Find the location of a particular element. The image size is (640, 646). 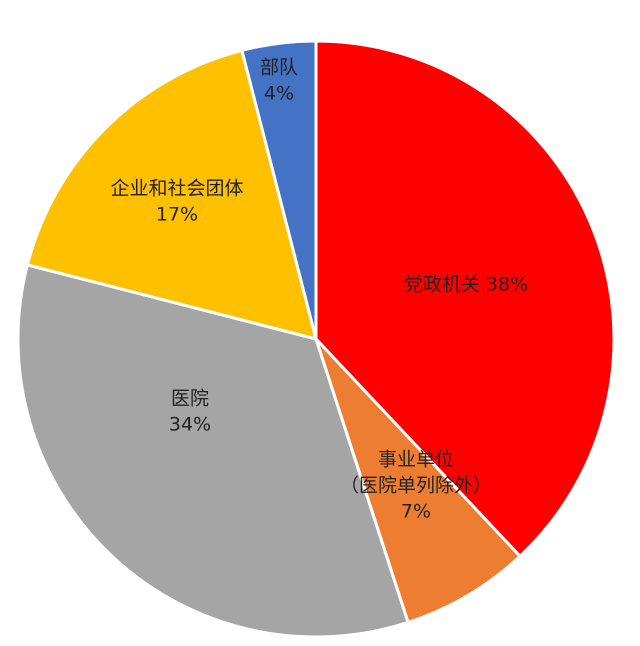

slice-label-shiye-danwei: 事业单位 （医院单列除外） 7% is located at coordinates (416, 486).